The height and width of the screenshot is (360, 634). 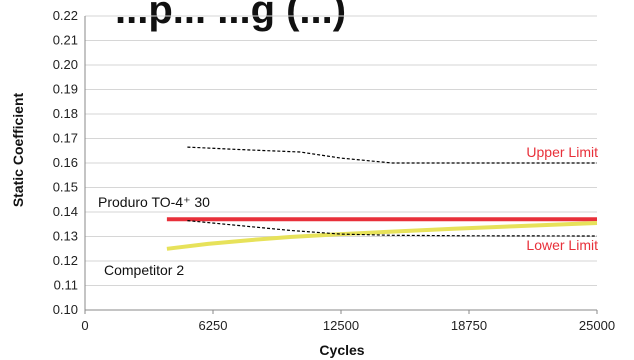 I want to click on competitor-label: Competitor 2, so click(x=144, y=270).